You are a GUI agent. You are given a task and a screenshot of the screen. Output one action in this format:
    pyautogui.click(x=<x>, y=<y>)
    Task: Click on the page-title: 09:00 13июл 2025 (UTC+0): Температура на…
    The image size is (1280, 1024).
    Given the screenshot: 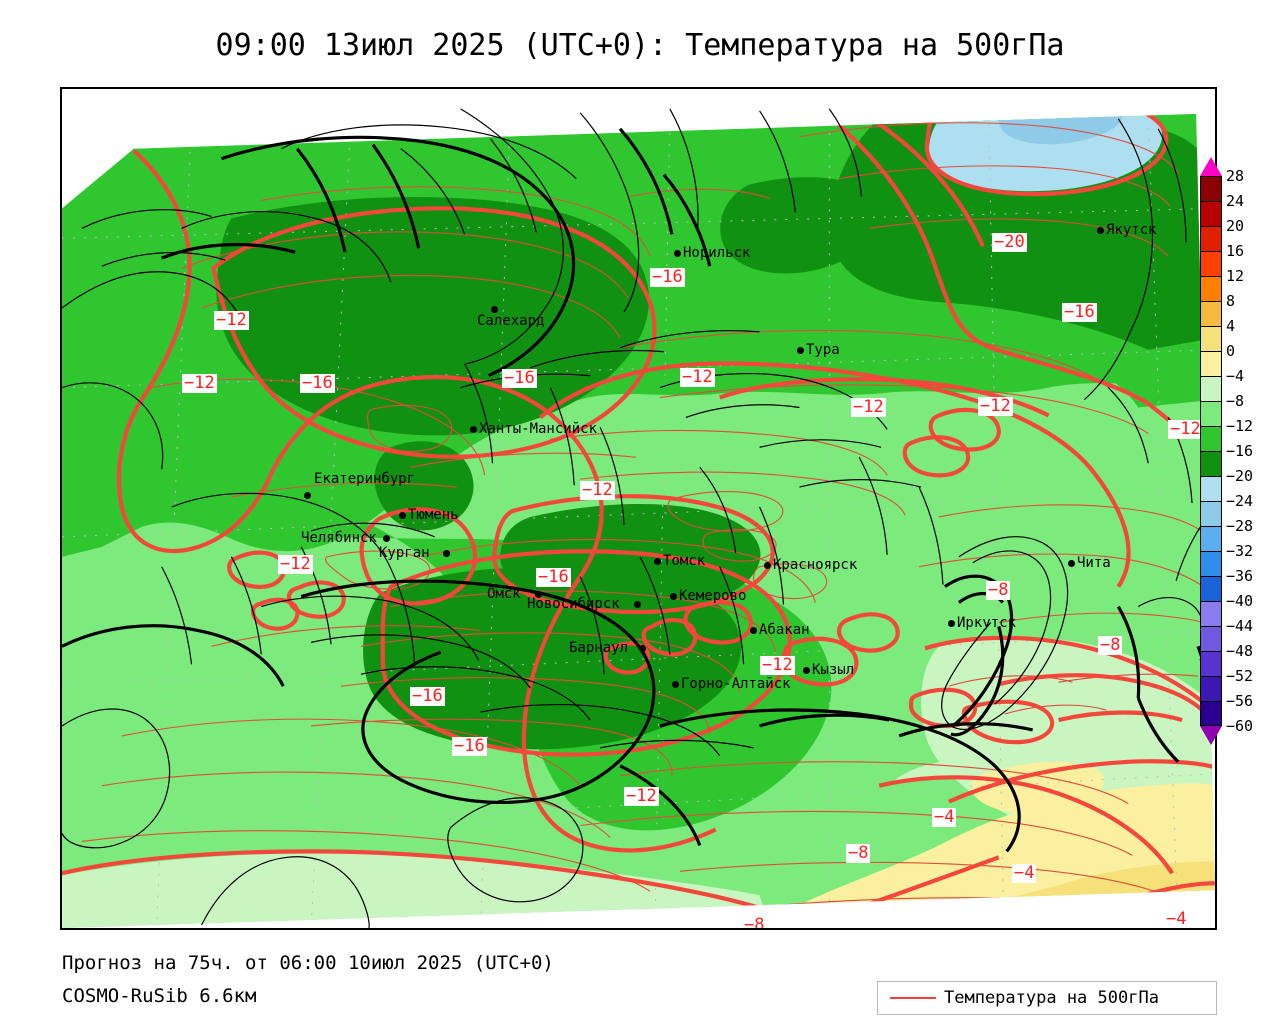 What is the action you would take?
    pyautogui.click(x=640, y=45)
    